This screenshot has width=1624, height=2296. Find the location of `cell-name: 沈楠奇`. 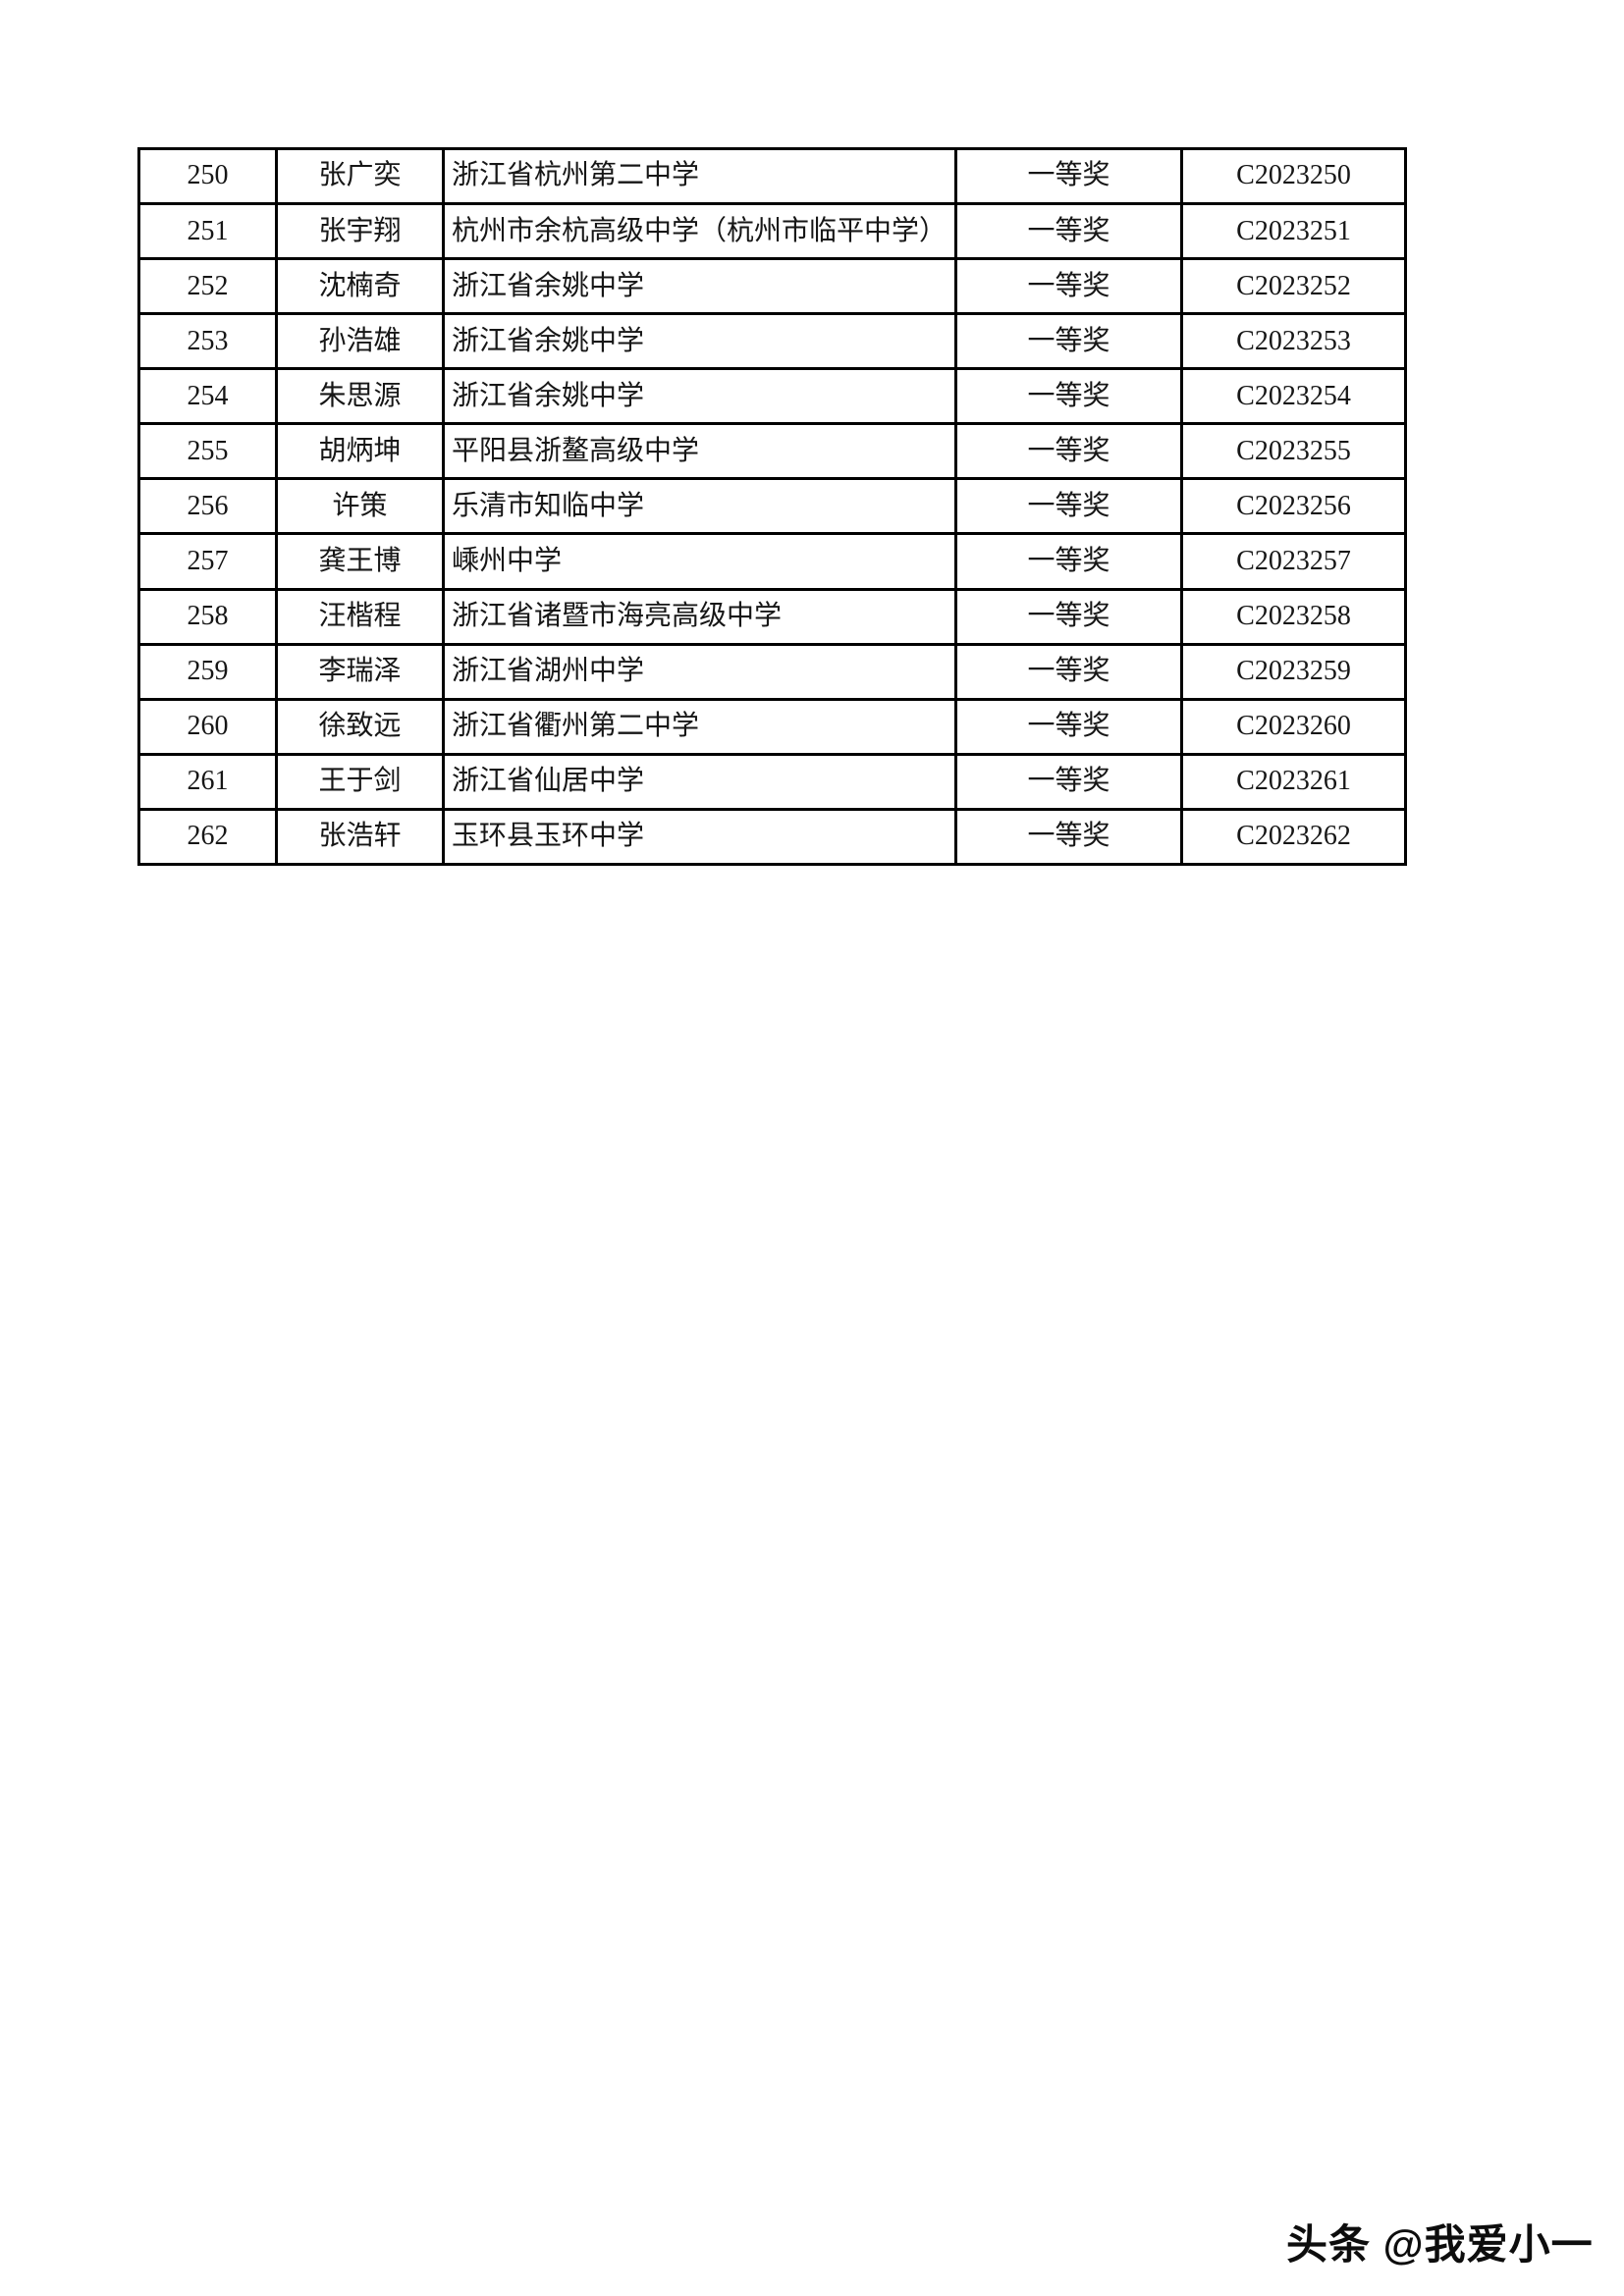

cell-name: 沈楠奇 is located at coordinates (360, 286).